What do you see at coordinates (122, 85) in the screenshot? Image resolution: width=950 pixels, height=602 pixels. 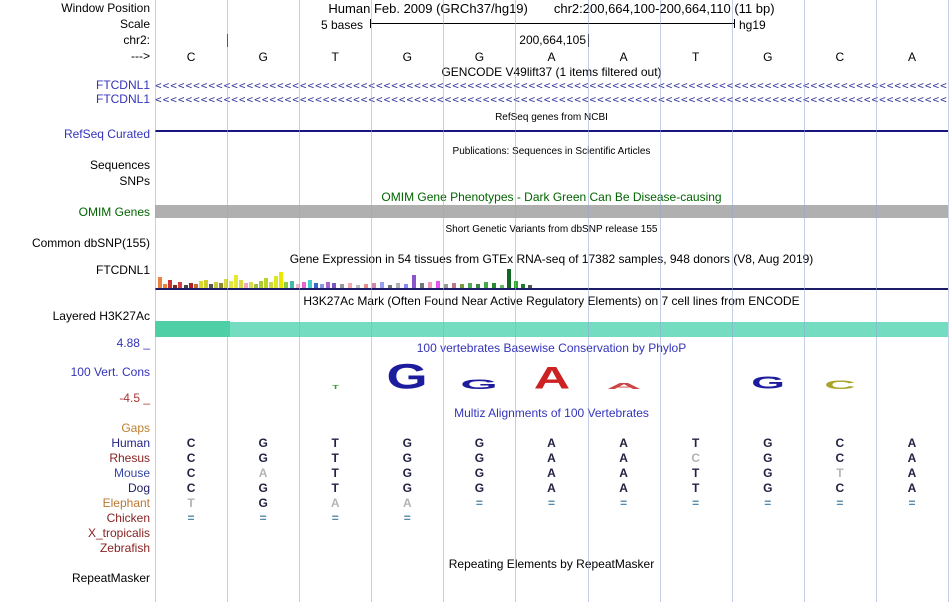 I see `track-label-gencode-ftcdnl1-1: FTCDNL1` at bounding box center [122, 85].